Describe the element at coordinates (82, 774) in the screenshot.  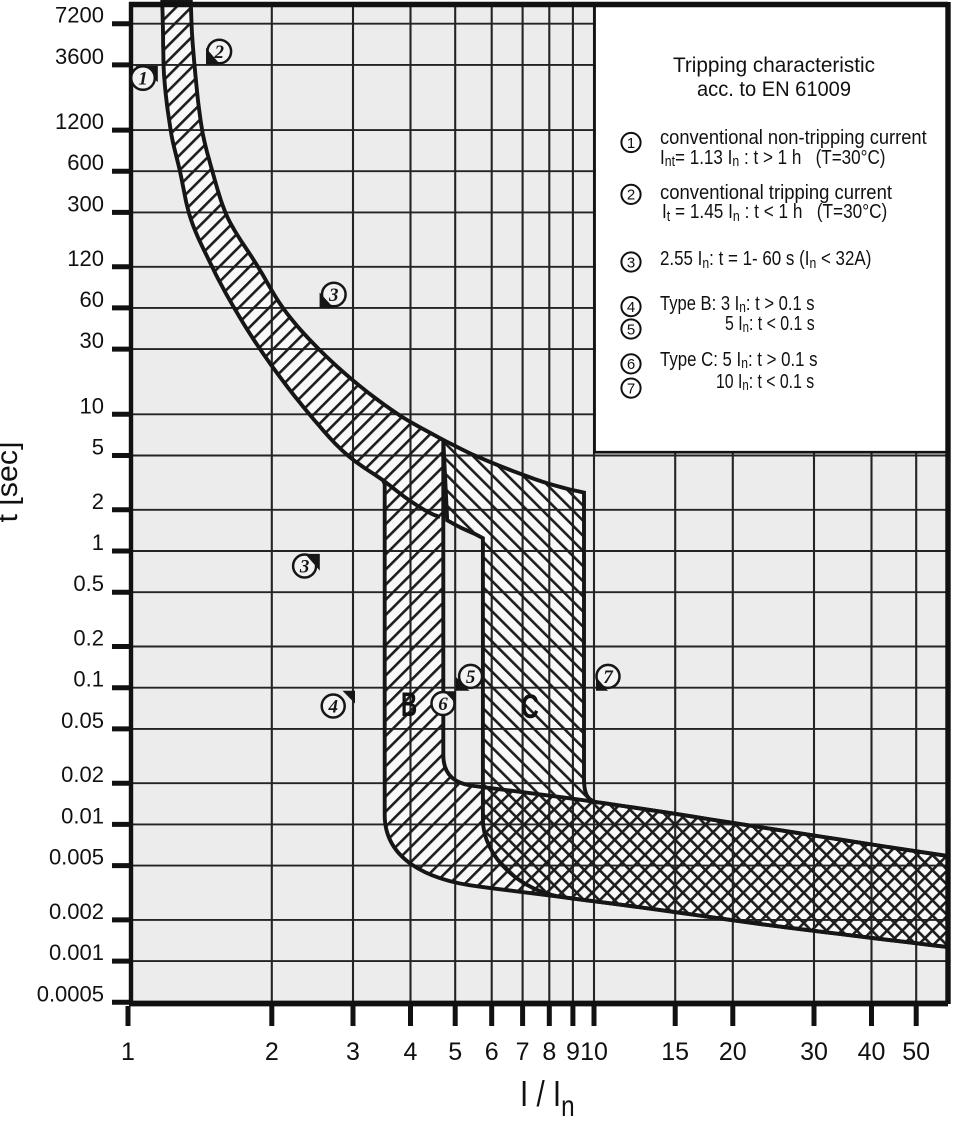
I see `svg-text: 0.02` at that location.